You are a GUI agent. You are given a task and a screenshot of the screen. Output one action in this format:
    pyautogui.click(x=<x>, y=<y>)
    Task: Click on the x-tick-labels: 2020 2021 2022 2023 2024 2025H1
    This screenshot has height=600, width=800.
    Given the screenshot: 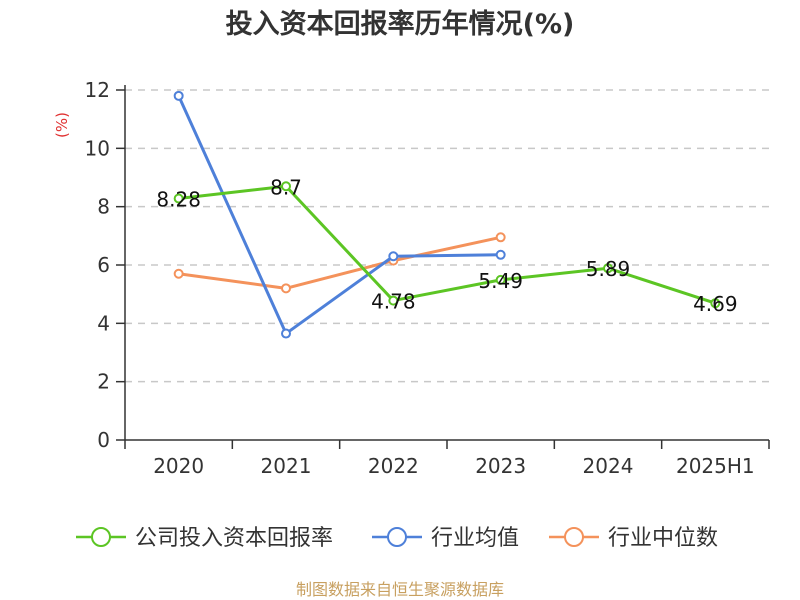 What is the action you would take?
    pyautogui.click(x=453, y=466)
    